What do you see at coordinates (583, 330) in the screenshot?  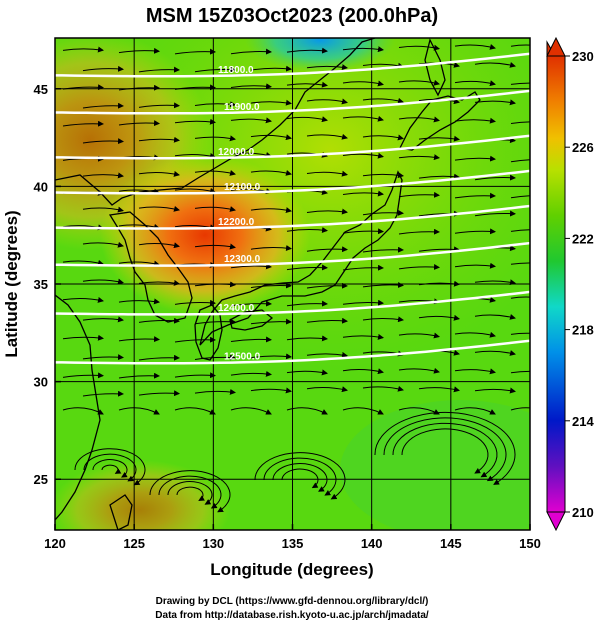 I see `colorbar-tick-label: 218` at bounding box center [583, 330].